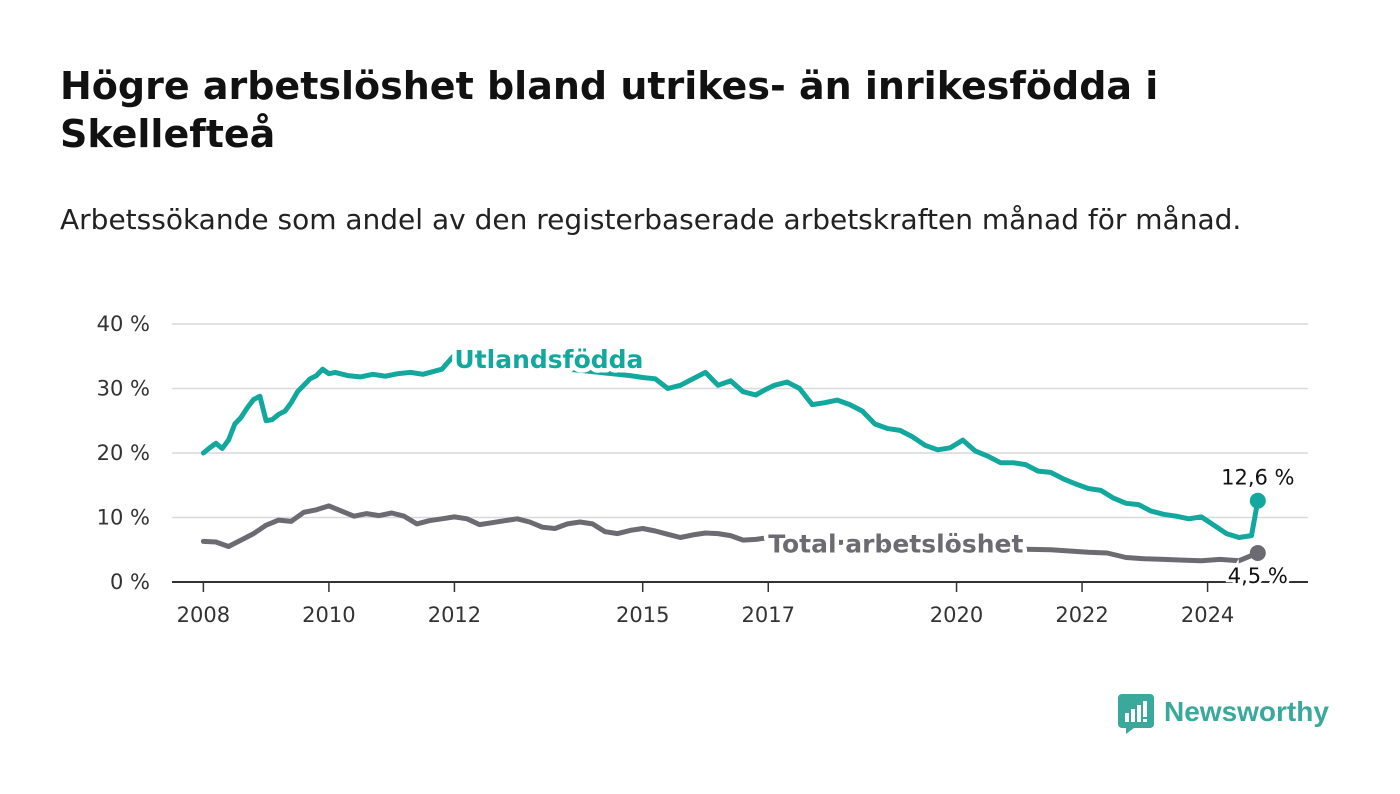  What do you see at coordinates (730, 533) in the screenshot?
I see `series-line-total` at bounding box center [730, 533].